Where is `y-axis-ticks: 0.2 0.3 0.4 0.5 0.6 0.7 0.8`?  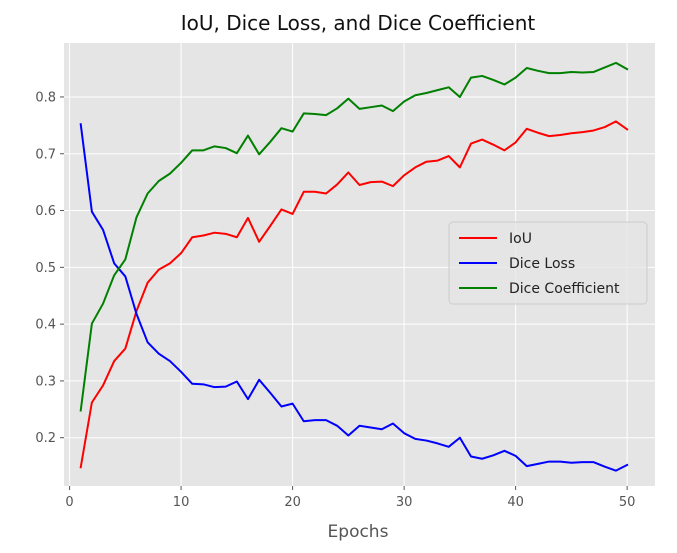 y-axis-ticks: 0.2 0.3 0.4 0.5 0.6 0.7 0.8 is located at coordinates (49, 268).